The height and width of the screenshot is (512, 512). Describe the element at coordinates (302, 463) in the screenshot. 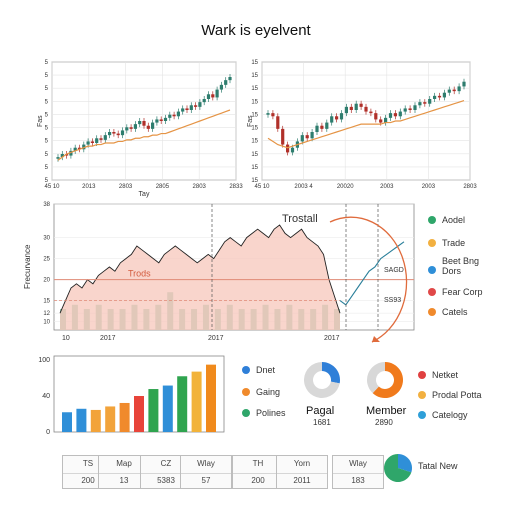

I see `stat-label: Yorn` at that location.